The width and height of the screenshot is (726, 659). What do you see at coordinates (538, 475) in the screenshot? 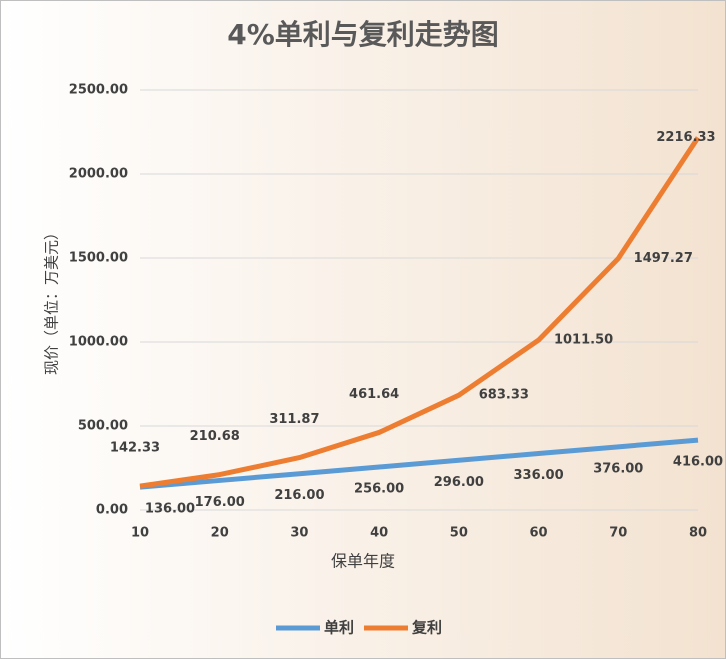
I see `data-label: 336.00` at bounding box center [538, 475].